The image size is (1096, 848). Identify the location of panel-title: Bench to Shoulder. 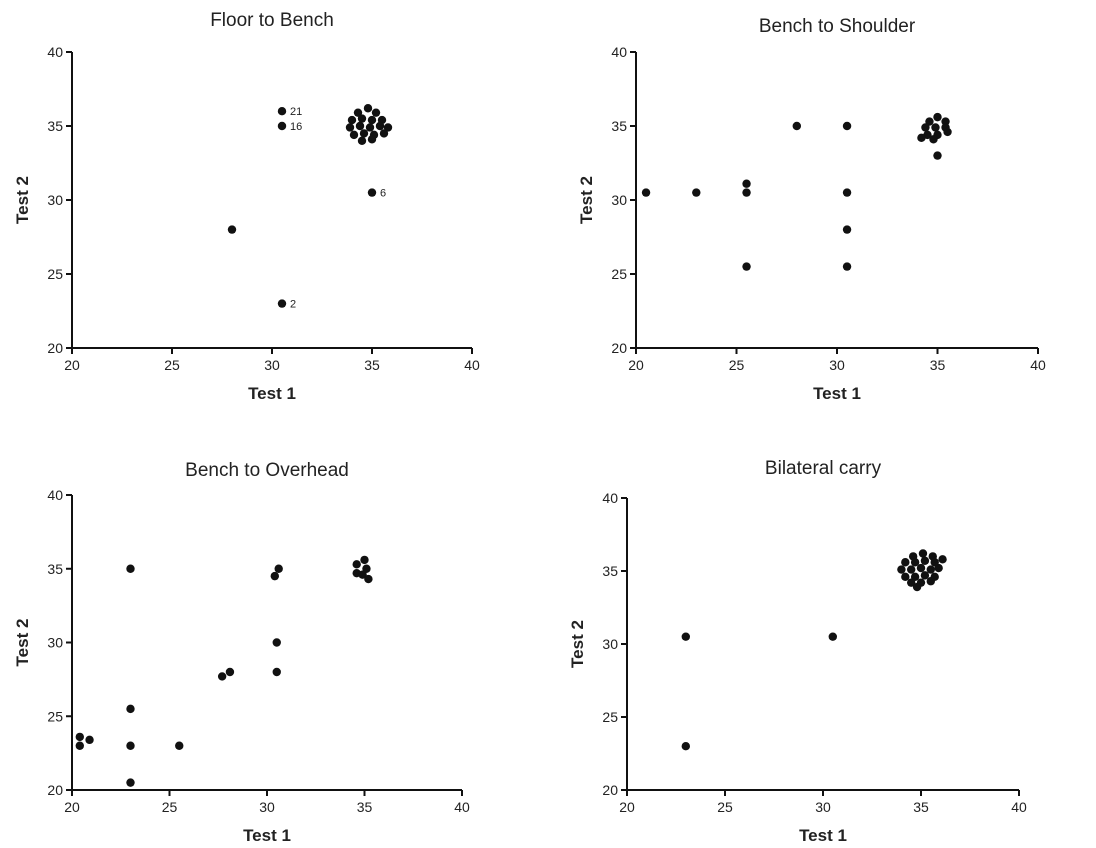
(837, 26).